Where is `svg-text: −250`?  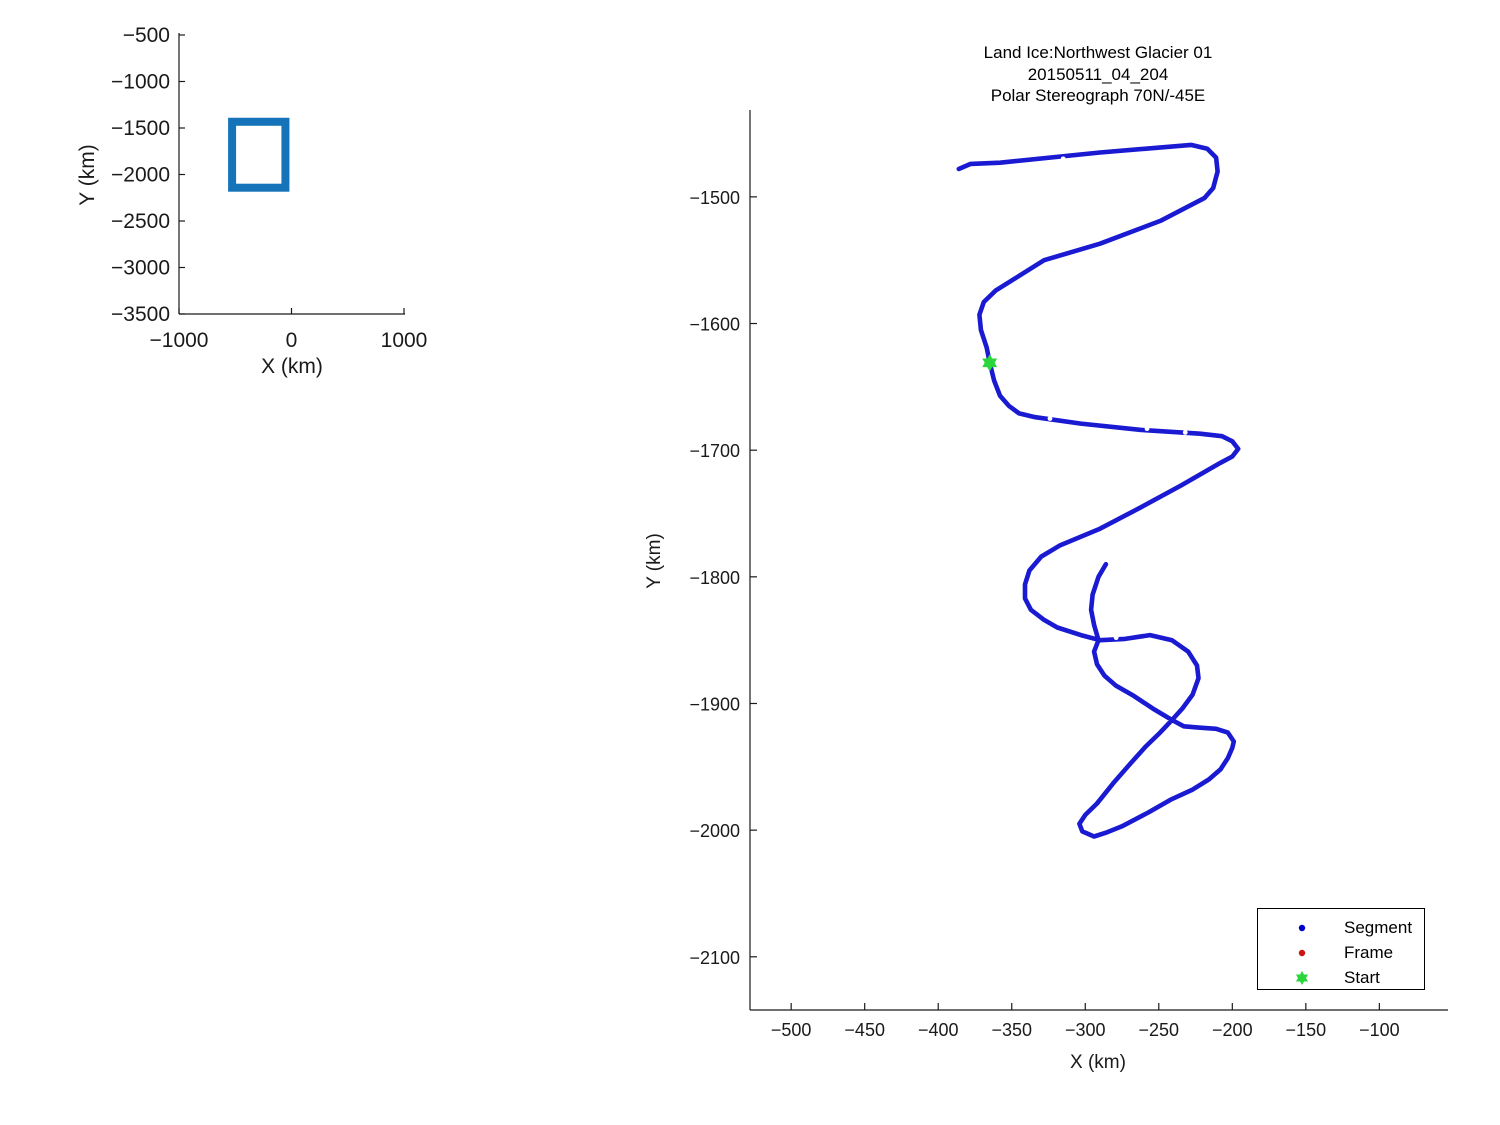 svg-text: −250 is located at coordinates (1159, 1030).